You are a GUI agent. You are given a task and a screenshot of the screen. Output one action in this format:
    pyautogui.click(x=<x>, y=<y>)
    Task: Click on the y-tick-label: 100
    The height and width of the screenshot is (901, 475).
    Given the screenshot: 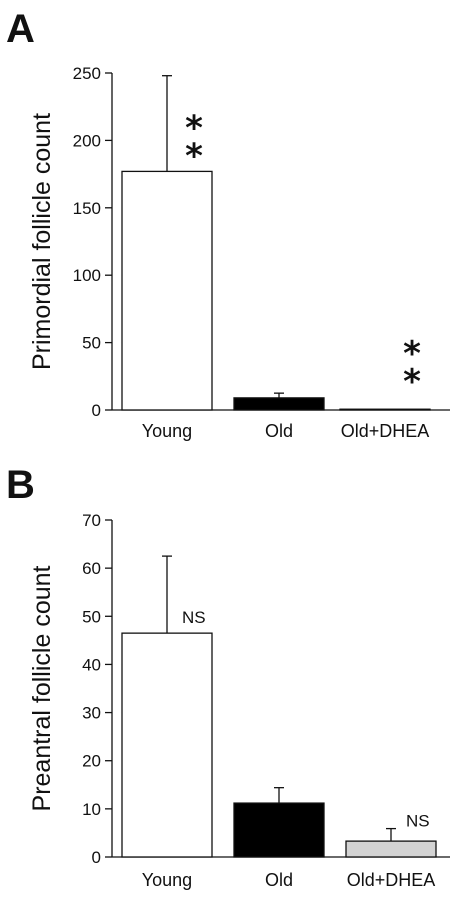 What is the action you would take?
    pyautogui.click(x=87, y=275)
    